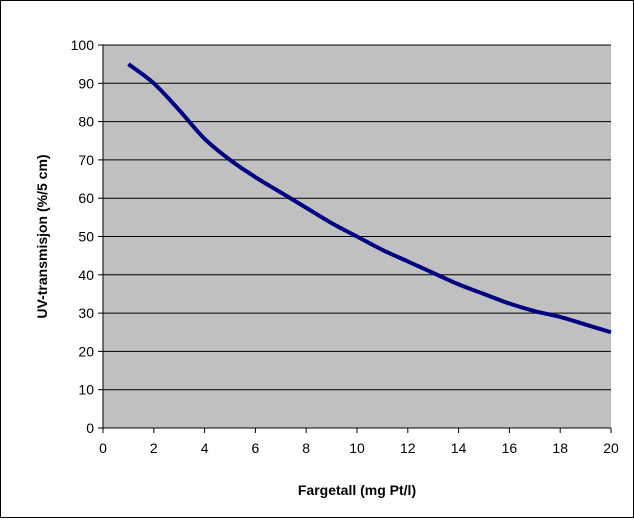  Describe the element at coordinates (611, 448) in the screenshot. I see `x-tick-label: 20` at that location.